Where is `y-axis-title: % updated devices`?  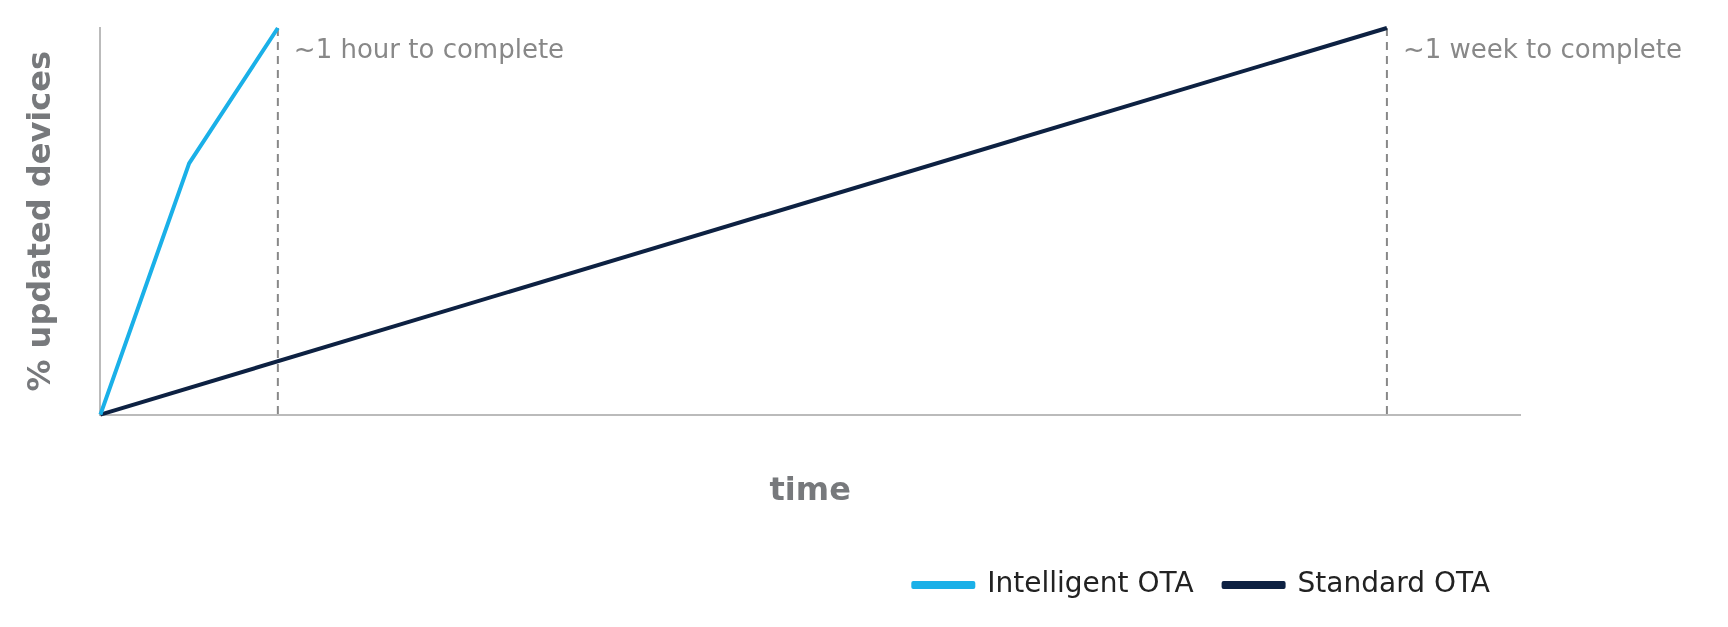
y-axis-title: % updated devices is located at coordinates (38, 221).